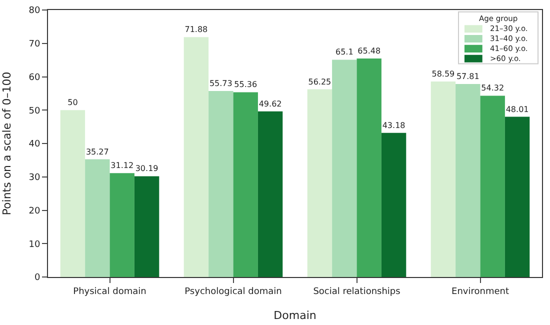 The image size is (550, 325). What do you see at coordinates (492, 88) in the screenshot?
I see `data-label: 54.32` at bounding box center [492, 88].